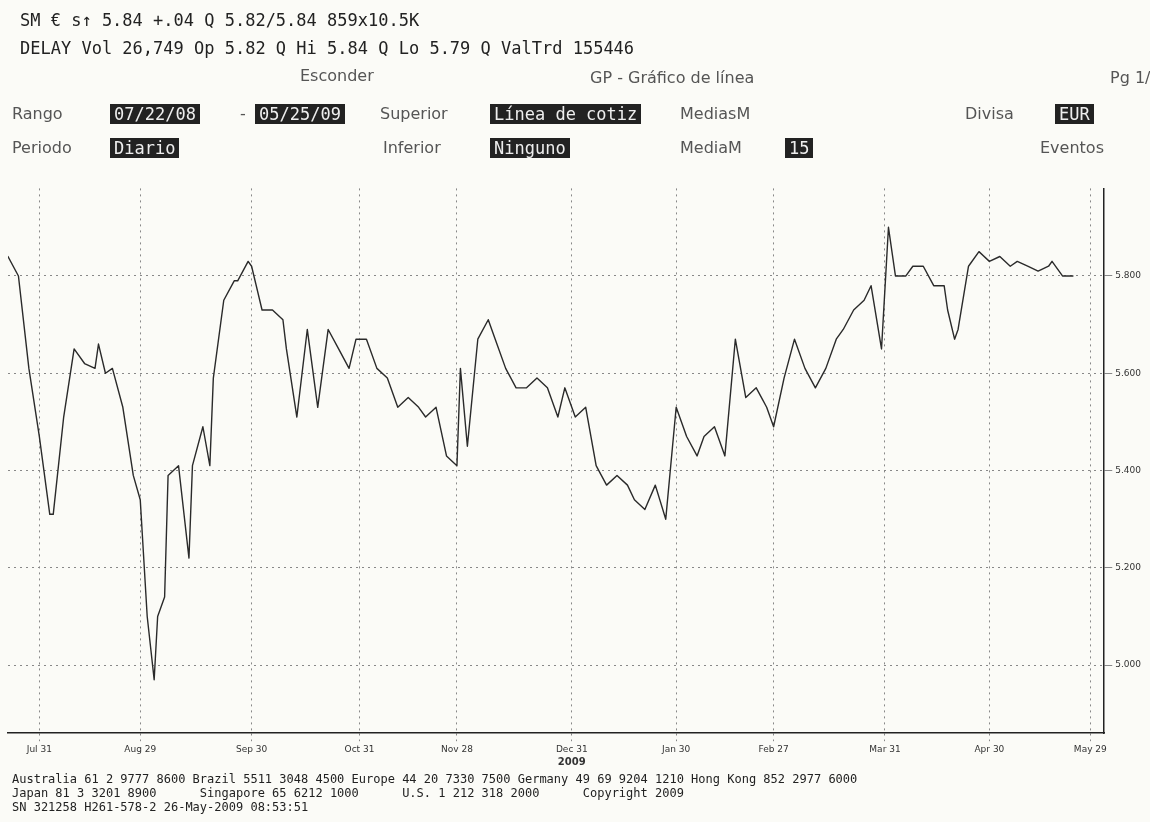 This screenshot has width=1150, height=822. What do you see at coordinates (140, 748) in the screenshot?
I see `x-tick-label: Aug 29` at bounding box center [140, 748].